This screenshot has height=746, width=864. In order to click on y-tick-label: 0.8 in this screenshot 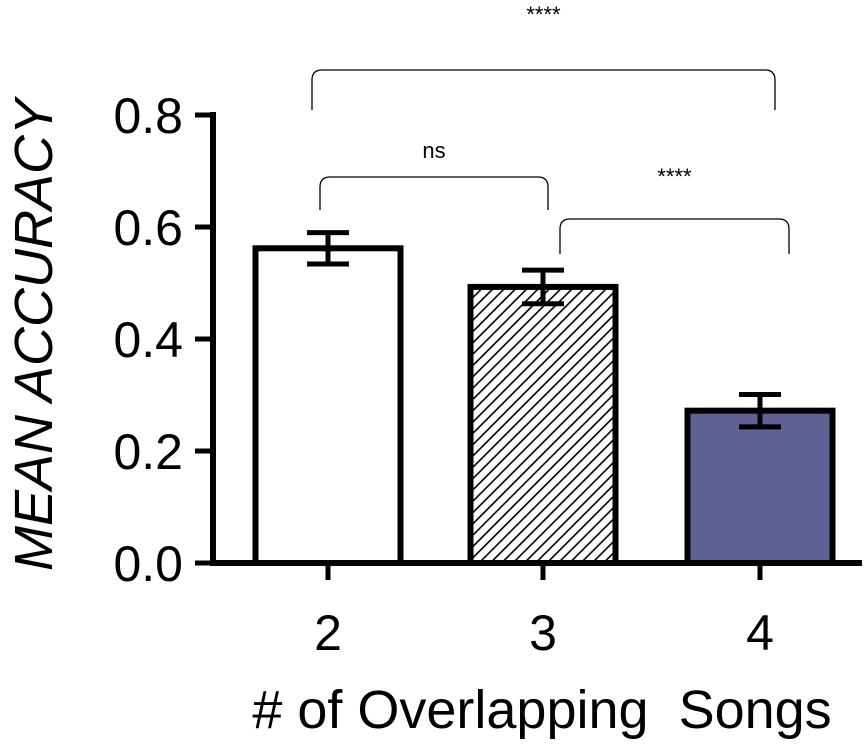, I will do `click(148, 116)`.